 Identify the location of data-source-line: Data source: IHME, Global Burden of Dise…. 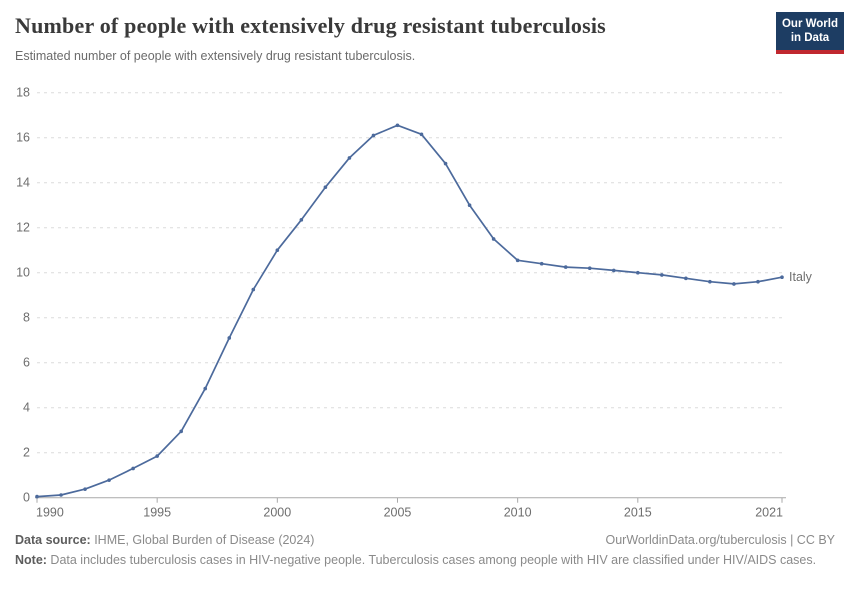
(164, 540).